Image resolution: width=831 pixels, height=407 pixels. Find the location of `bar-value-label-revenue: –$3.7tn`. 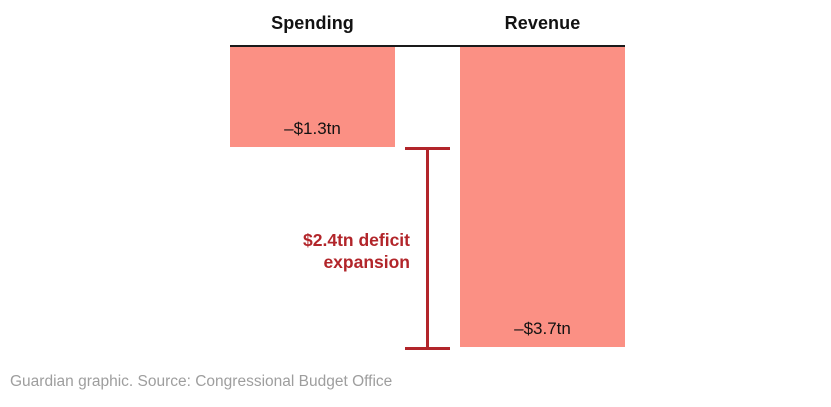

bar-value-label-revenue: –$3.7tn is located at coordinates (542, 328).